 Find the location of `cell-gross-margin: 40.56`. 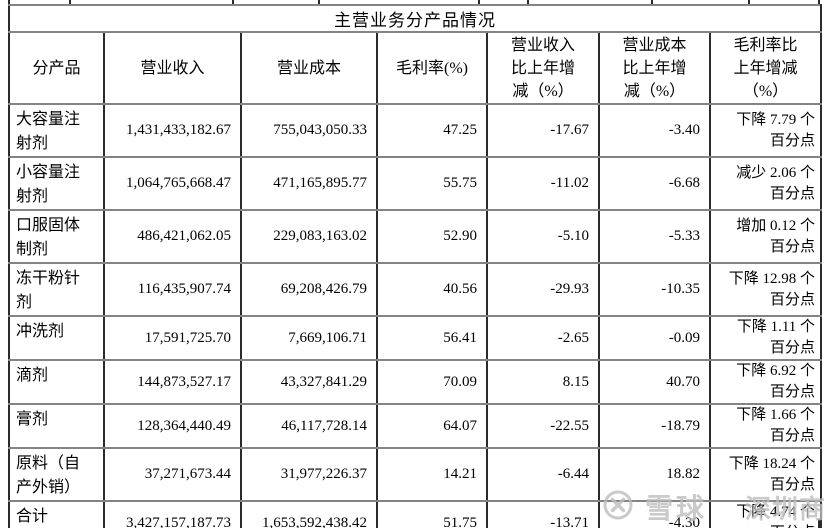

cell-gross-margin: 40.56 is located at coordinates (432, 289).